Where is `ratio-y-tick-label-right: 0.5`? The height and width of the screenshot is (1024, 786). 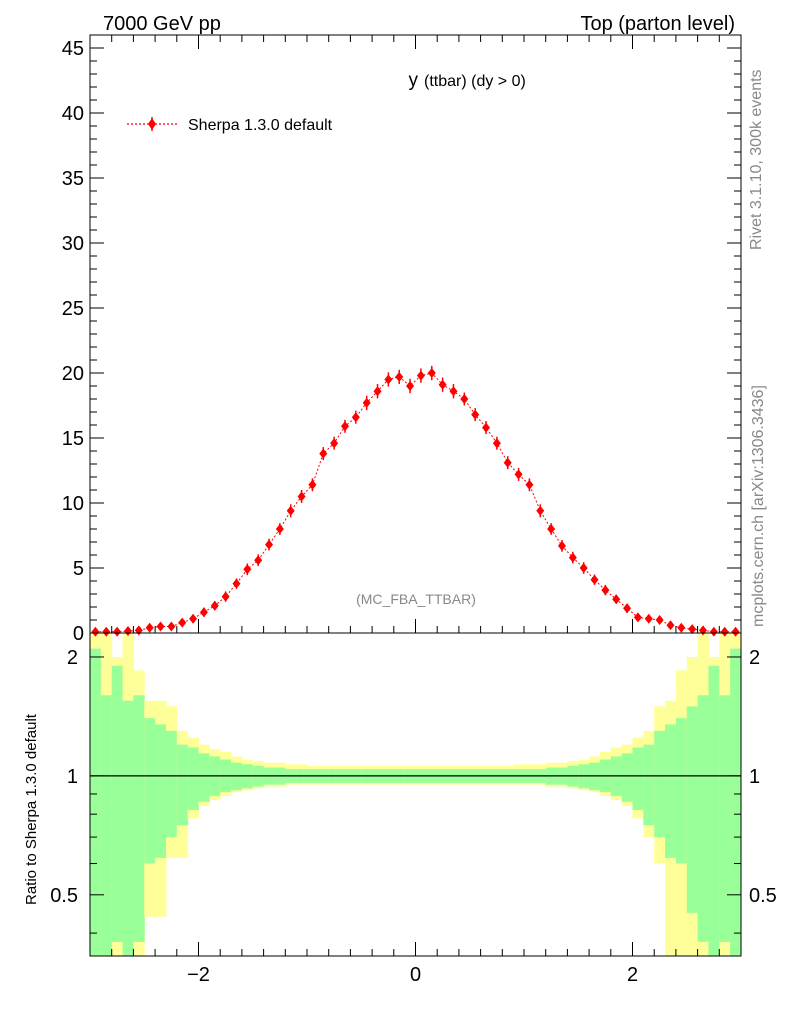 ratio-y-tick-label-right: 0.5 is located at coordinates (763, 896).